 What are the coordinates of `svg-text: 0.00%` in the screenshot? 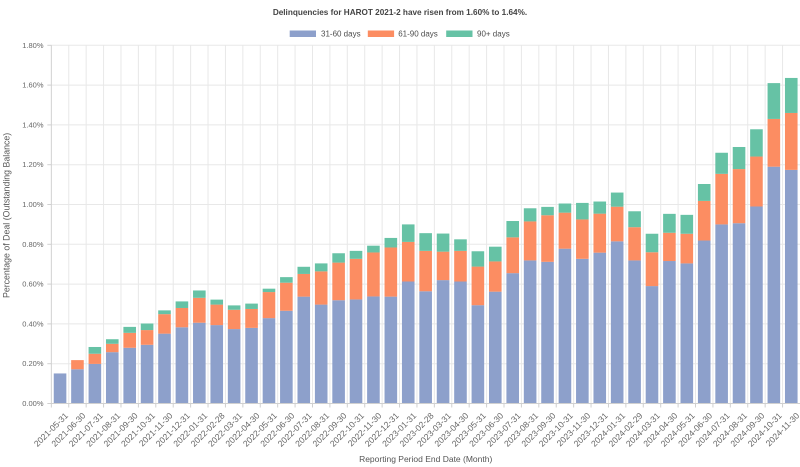 It's located at (33, 403).